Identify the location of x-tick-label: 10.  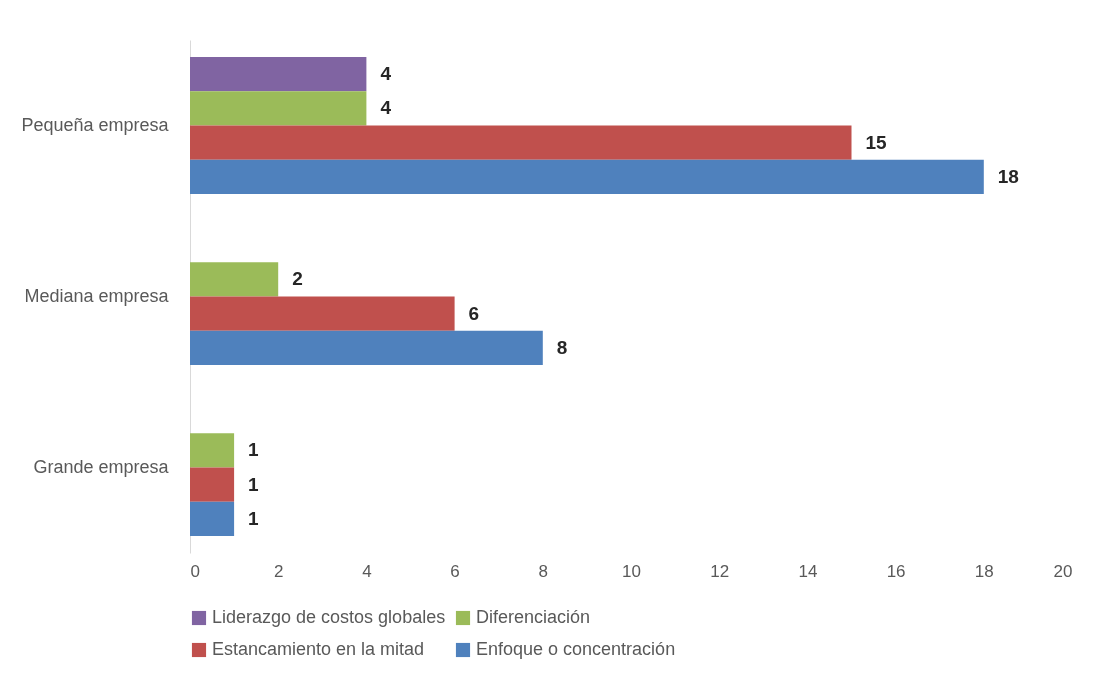
(631, 571).